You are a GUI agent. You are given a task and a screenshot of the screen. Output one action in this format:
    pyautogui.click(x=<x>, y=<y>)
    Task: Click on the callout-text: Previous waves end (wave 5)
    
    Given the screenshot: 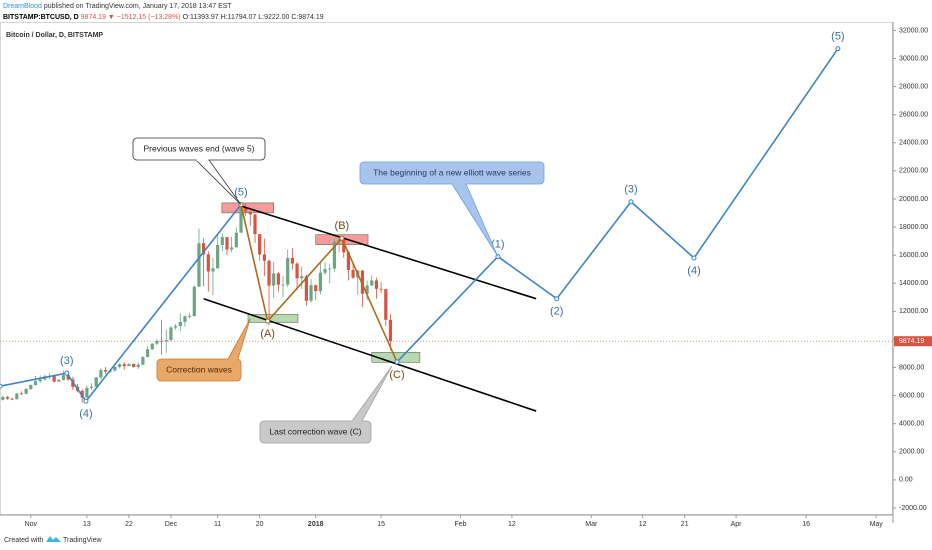 What is the action you would take?
    pyautogui.click(x=198, y=148)
    